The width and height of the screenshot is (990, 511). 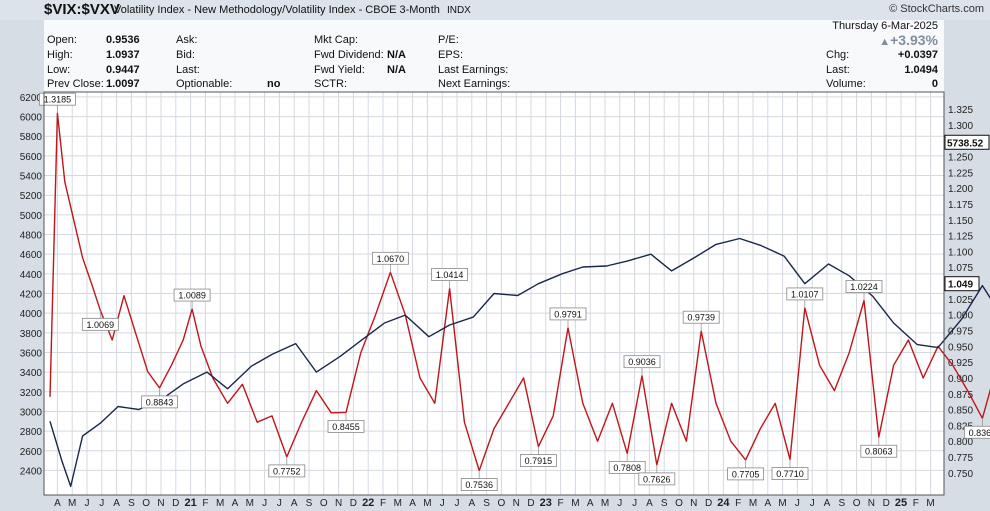 I want to click on y-left-tick-label: 3000, so click(x=31, y=412).